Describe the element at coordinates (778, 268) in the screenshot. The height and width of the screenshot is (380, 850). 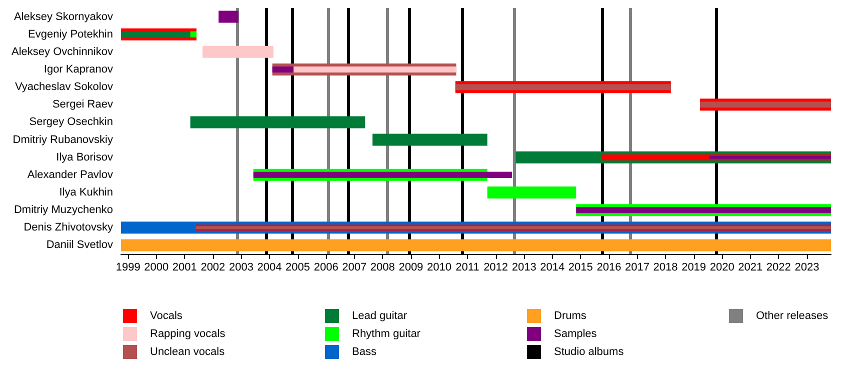
I see `x-tick-label: 2022` at that location.